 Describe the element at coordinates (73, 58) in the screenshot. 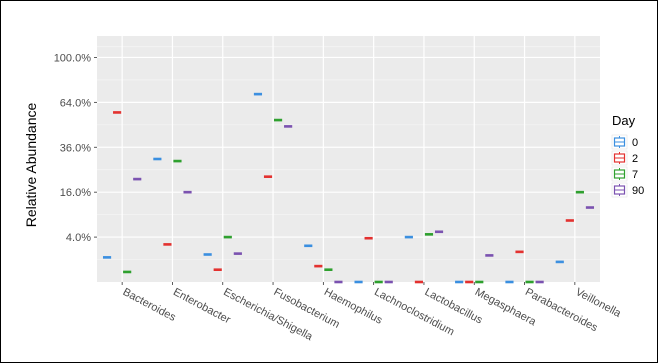

I see `y-tick-label: 100.0%` at that location.